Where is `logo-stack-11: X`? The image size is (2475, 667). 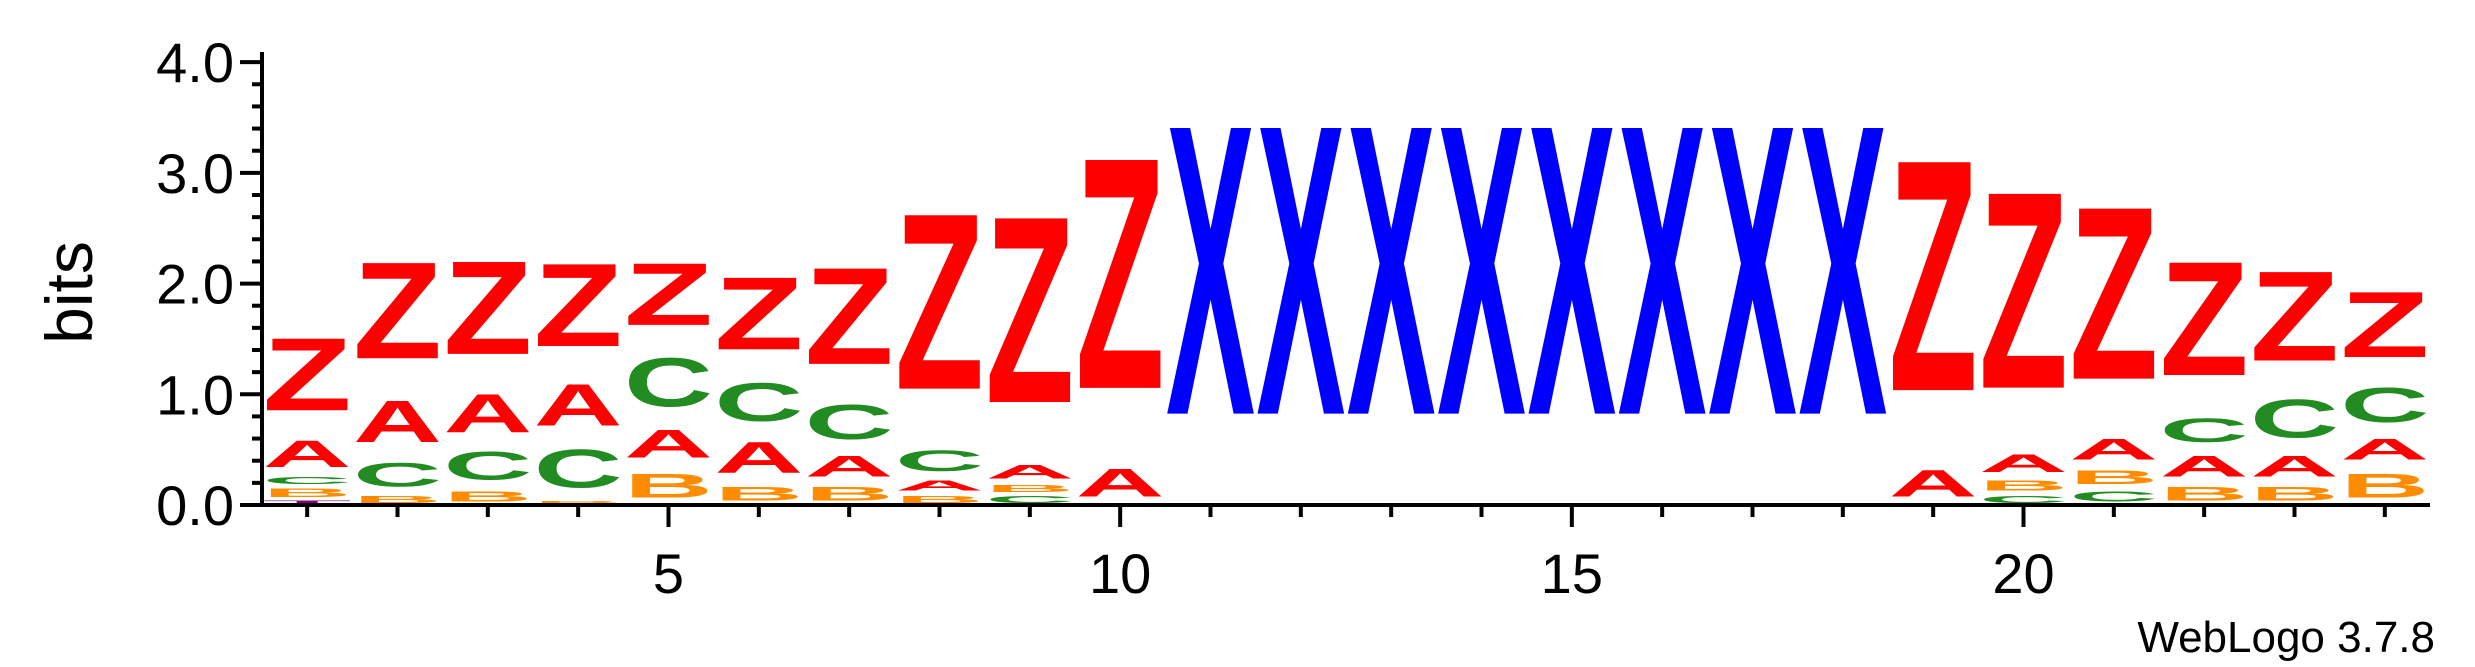 logo-stack-11: X is located at coordinates (1211, 270).